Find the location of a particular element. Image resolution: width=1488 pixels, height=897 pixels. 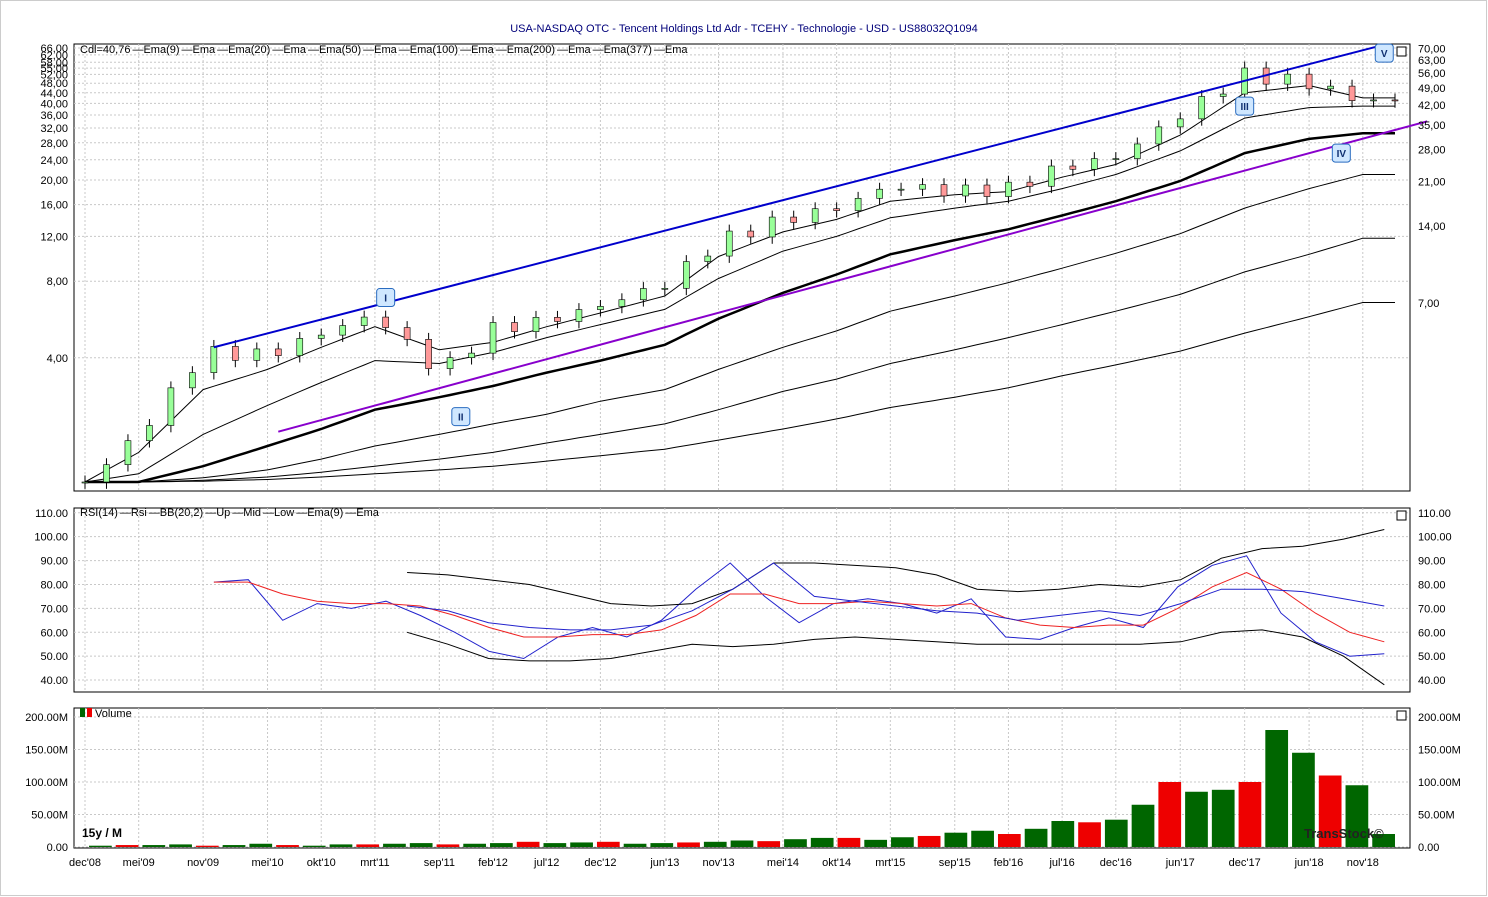

price-left-tick-label: 28,00 is located at coordinates (54, 144).